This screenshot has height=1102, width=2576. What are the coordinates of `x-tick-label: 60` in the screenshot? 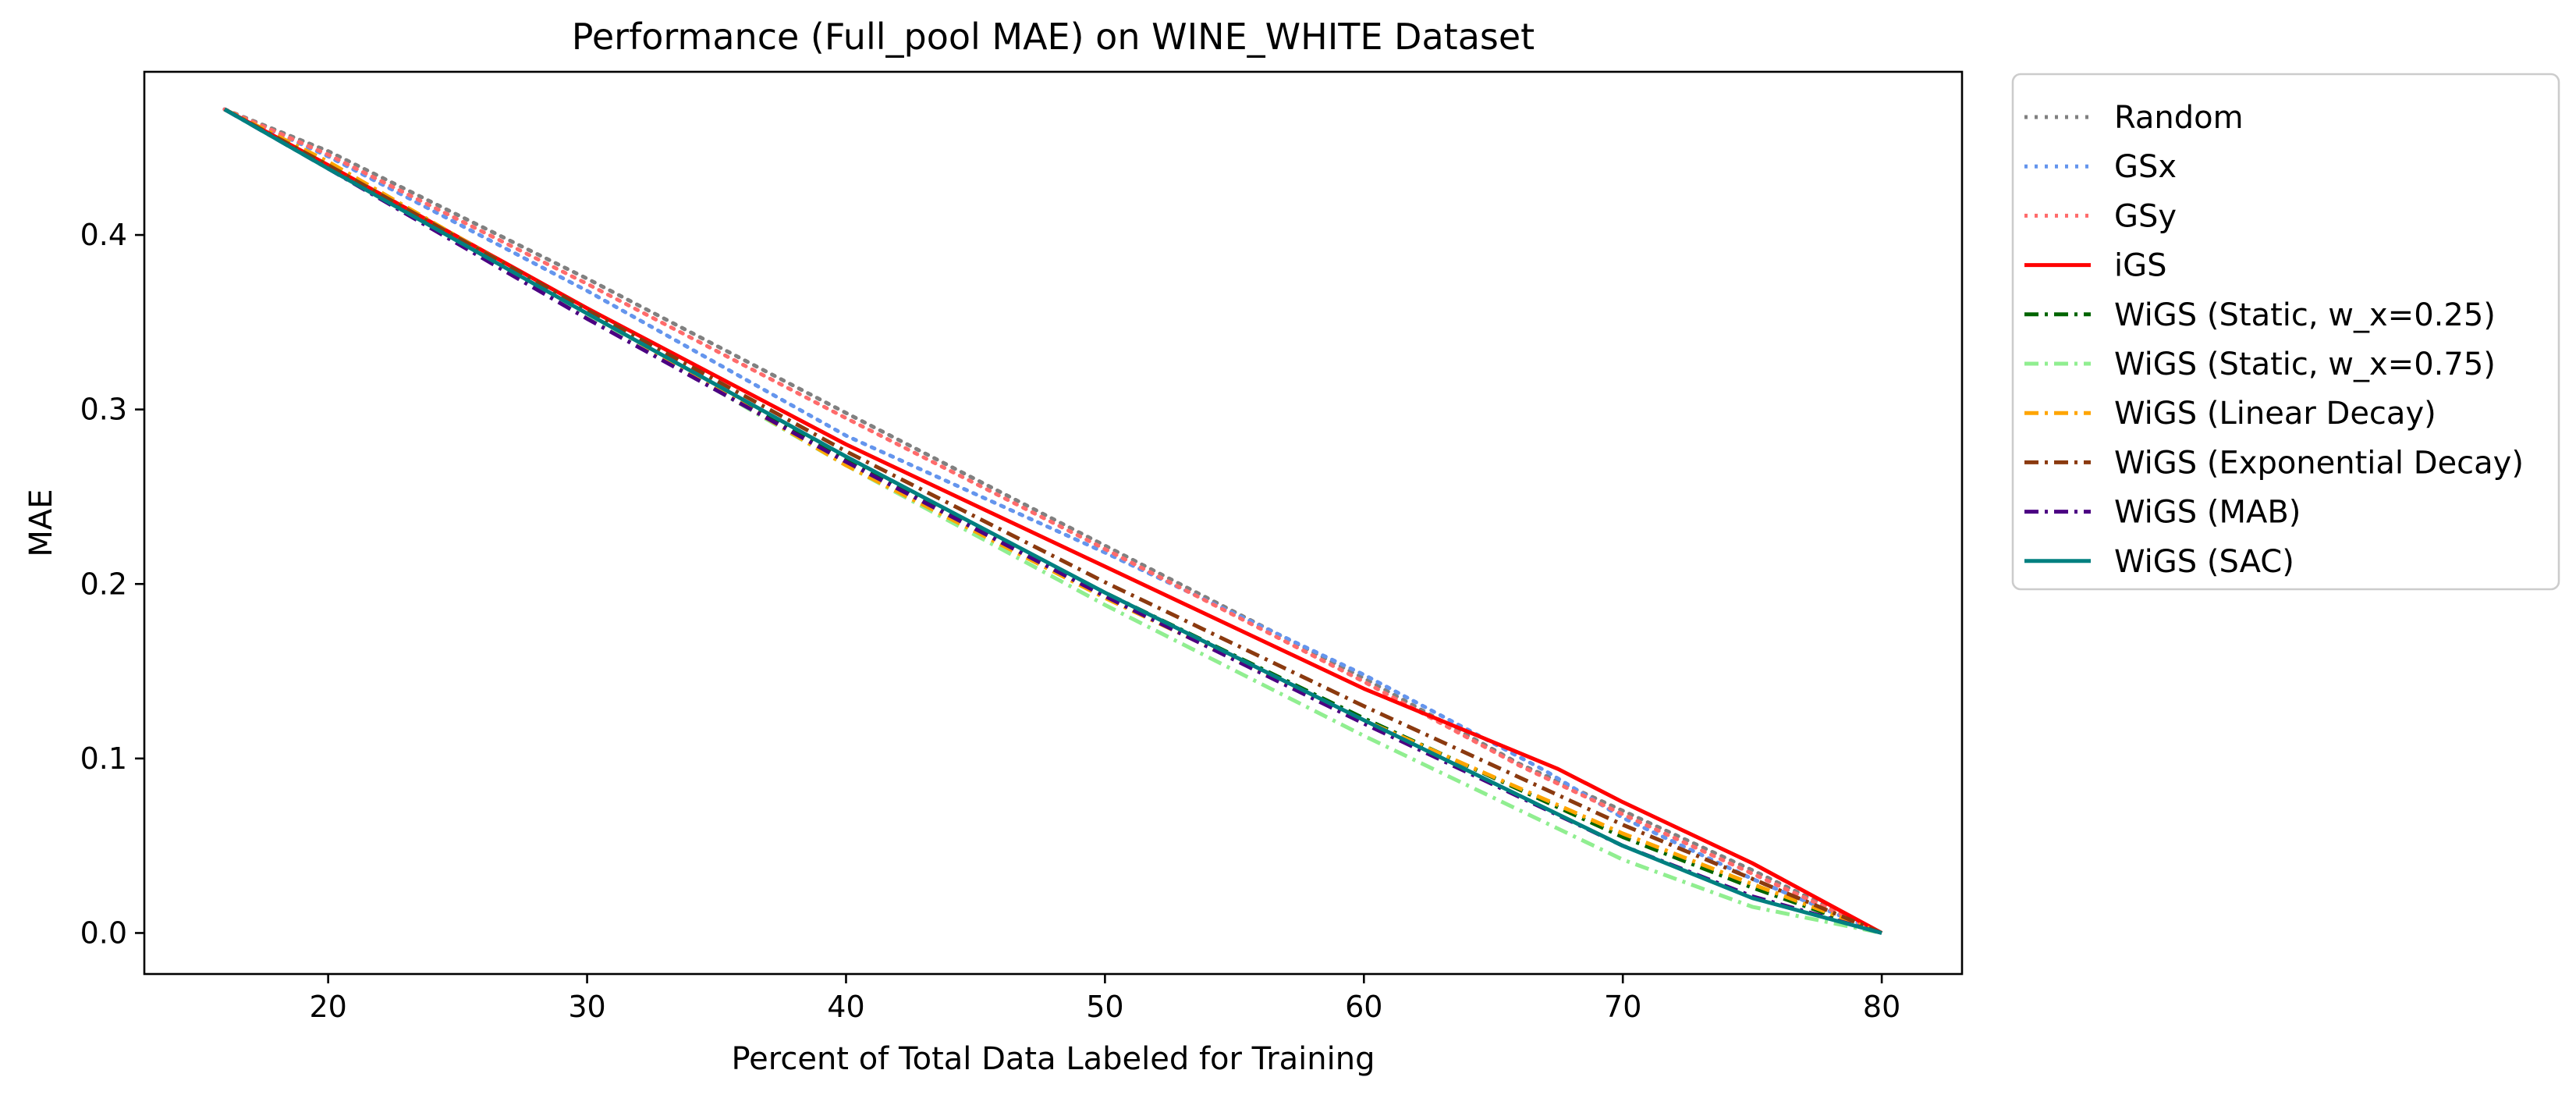 It's located at (1363, 1007).